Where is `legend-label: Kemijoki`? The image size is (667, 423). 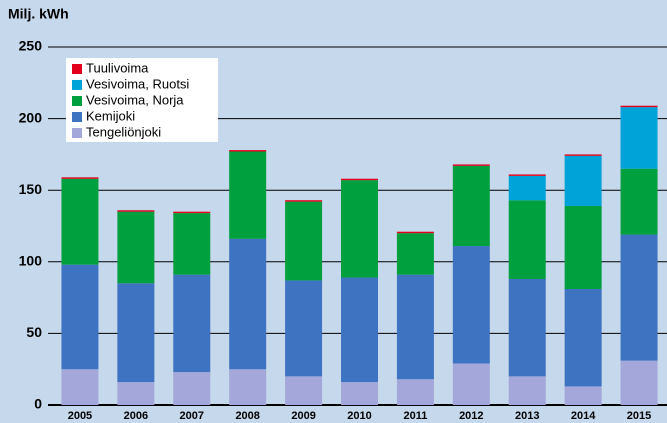 legend-label: Kemijoki is located at coordinates (110, 115).